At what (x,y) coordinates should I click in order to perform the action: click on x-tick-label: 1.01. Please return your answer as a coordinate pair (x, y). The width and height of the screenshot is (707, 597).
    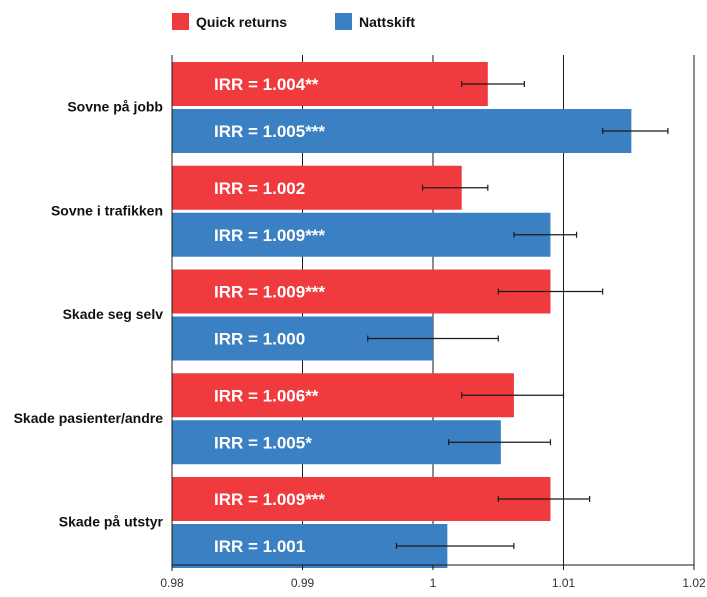
    Looking at the image, I should click on (564, 583).